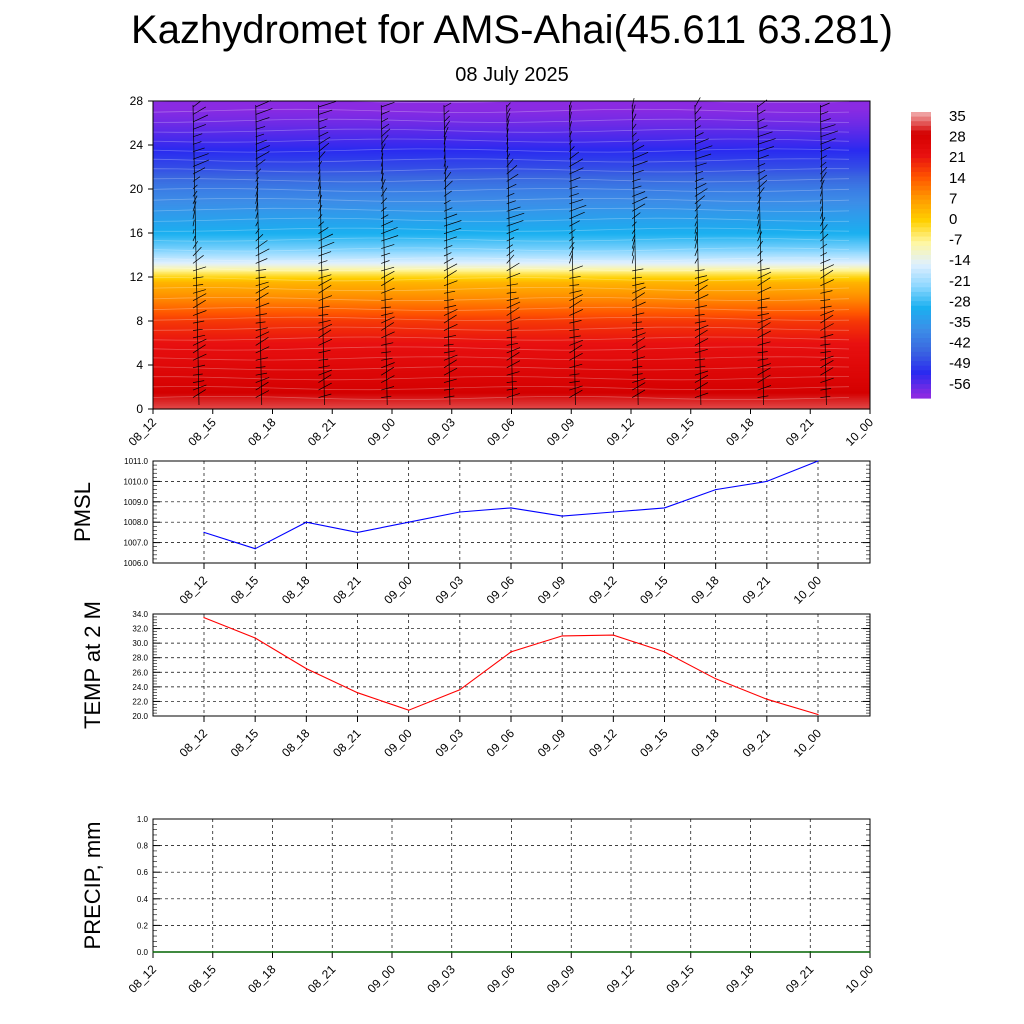 The width and height of the screenshot is (1024, 1024). Describe the element at coordinates (501, 743) in the screenshot. I see `temp-x-tick-label: 09_06` at that location.